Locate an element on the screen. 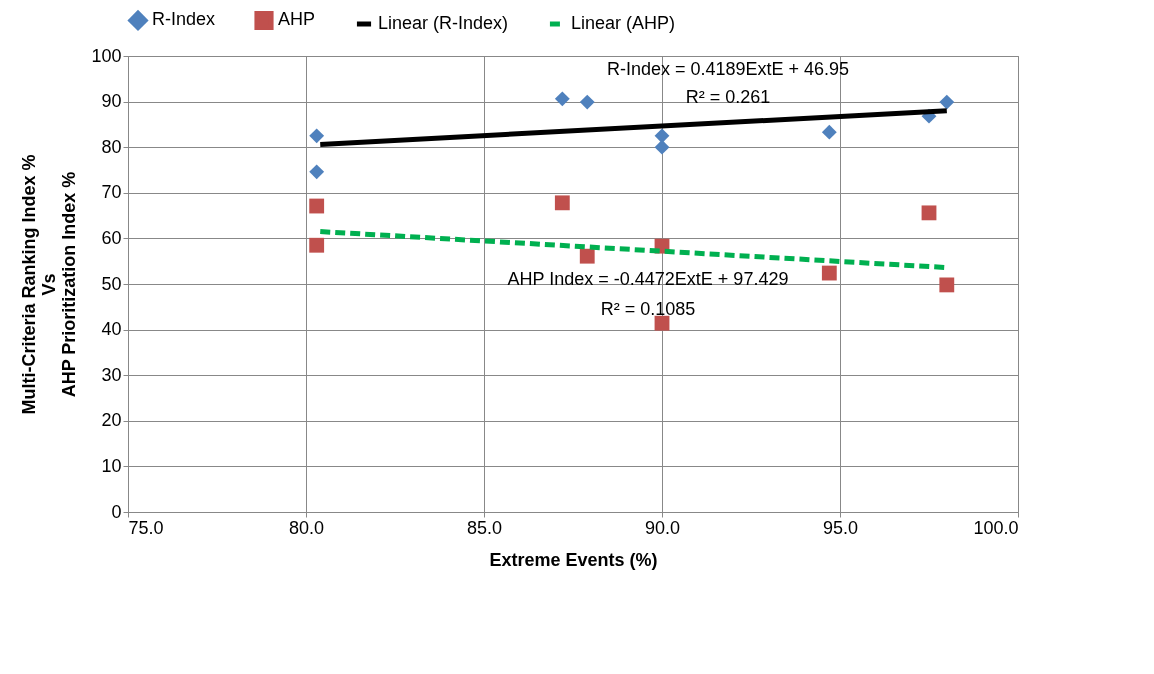 This screenshot has height=674, width=1154. y-tick-label: 0 is located at coordinates (116, 511).